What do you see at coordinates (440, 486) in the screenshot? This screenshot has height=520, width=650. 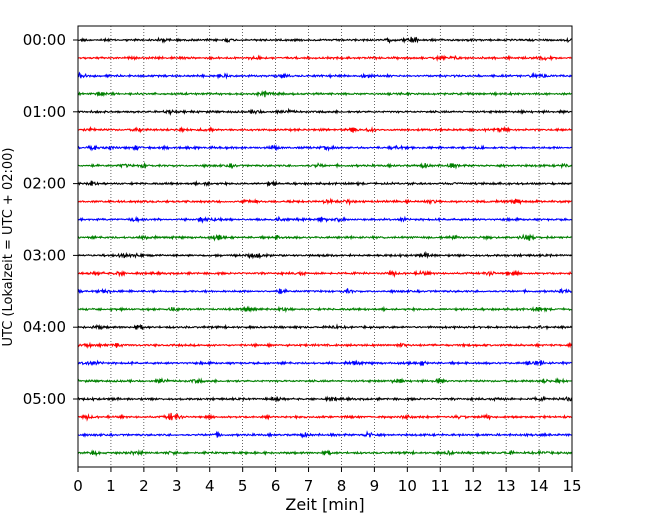 I see `x-tick-label: 11` at bounding box center [440, 486].